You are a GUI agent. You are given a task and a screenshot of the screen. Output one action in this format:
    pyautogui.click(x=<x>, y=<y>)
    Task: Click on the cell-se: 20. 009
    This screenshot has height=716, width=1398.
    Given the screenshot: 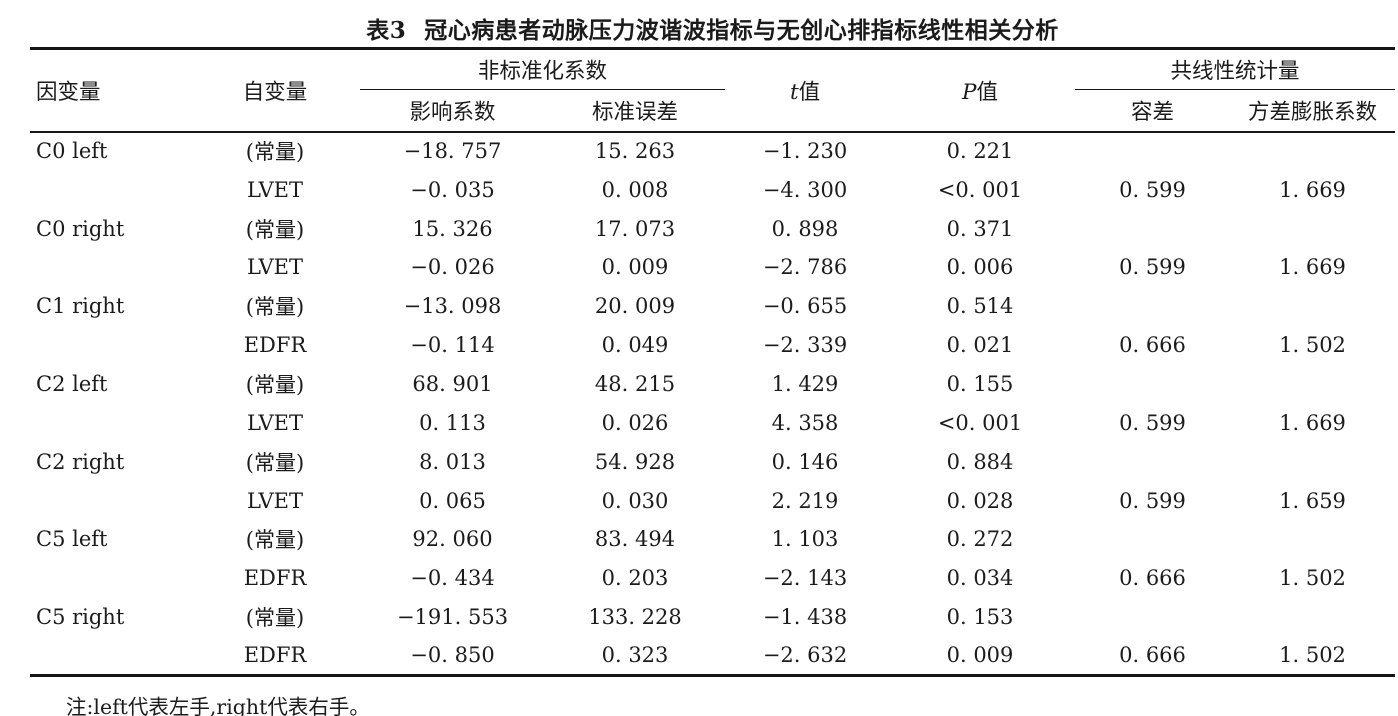 What is the action you would take?
    pyautogui.click(x=635, y=306)
    